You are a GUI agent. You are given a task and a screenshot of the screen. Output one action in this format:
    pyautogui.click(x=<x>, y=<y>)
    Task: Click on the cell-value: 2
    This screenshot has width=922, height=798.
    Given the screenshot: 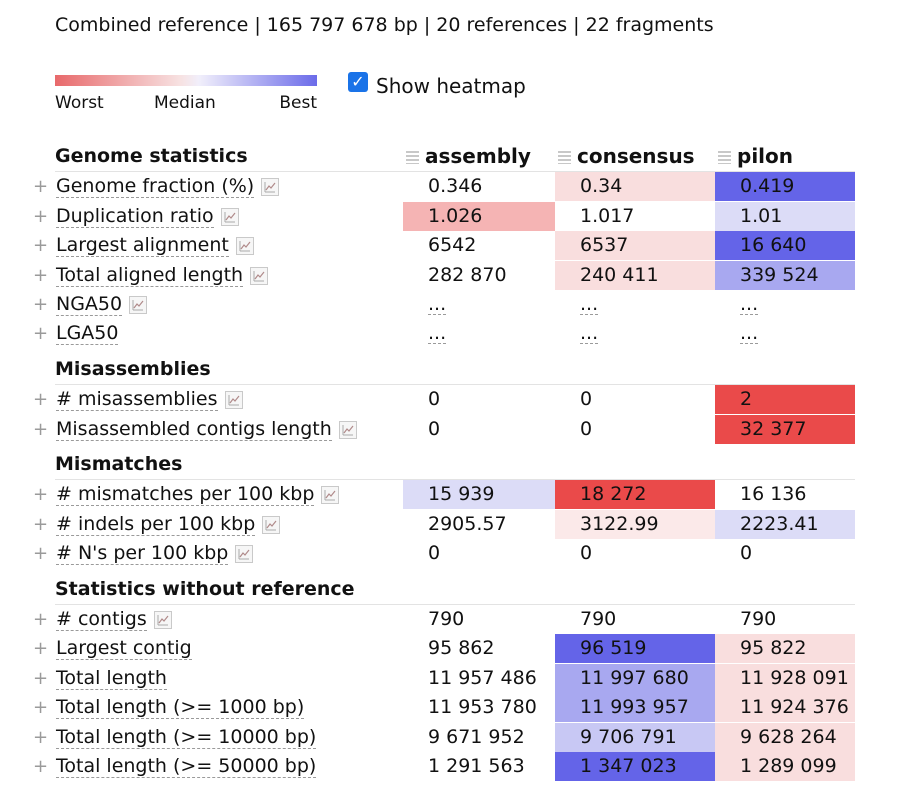 What is the action you would take?
    pyautogui.click(x=746, y=399)
    